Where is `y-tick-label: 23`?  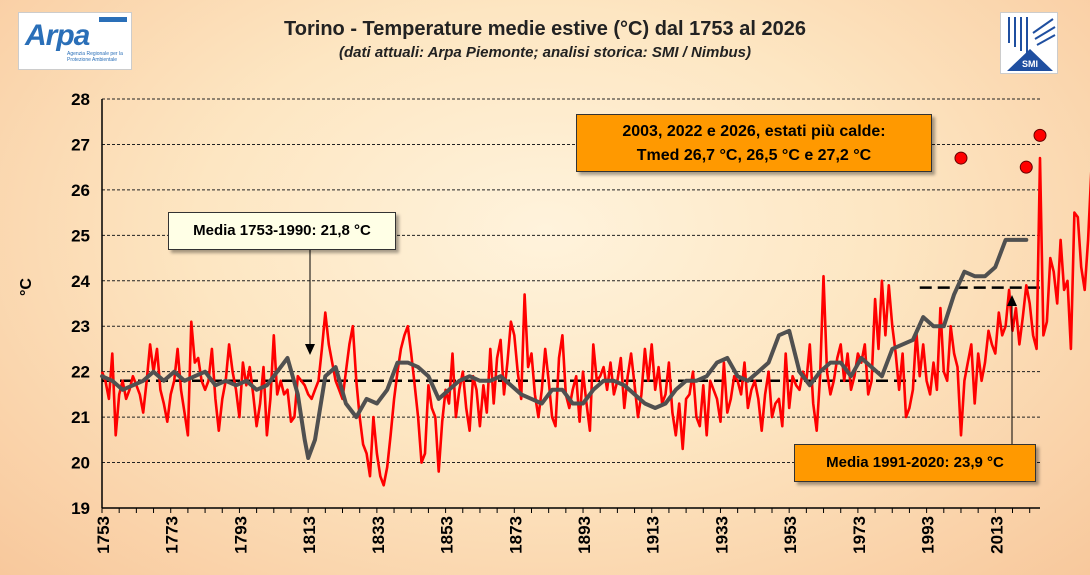
y-tick-label: 23 is located at coordinates (80, 326).